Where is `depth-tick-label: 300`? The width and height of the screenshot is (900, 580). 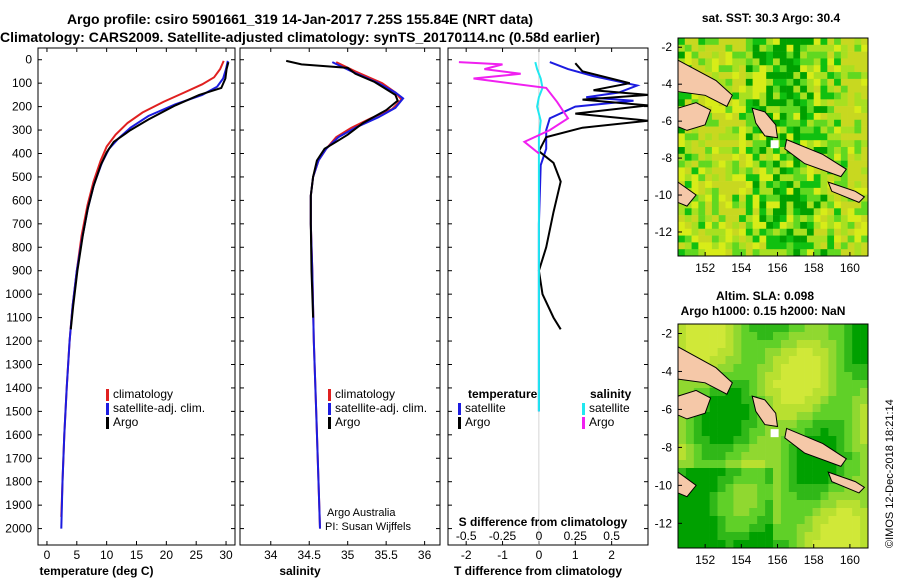
depth-tick-label: 300 is located at coordinates (22, 130).